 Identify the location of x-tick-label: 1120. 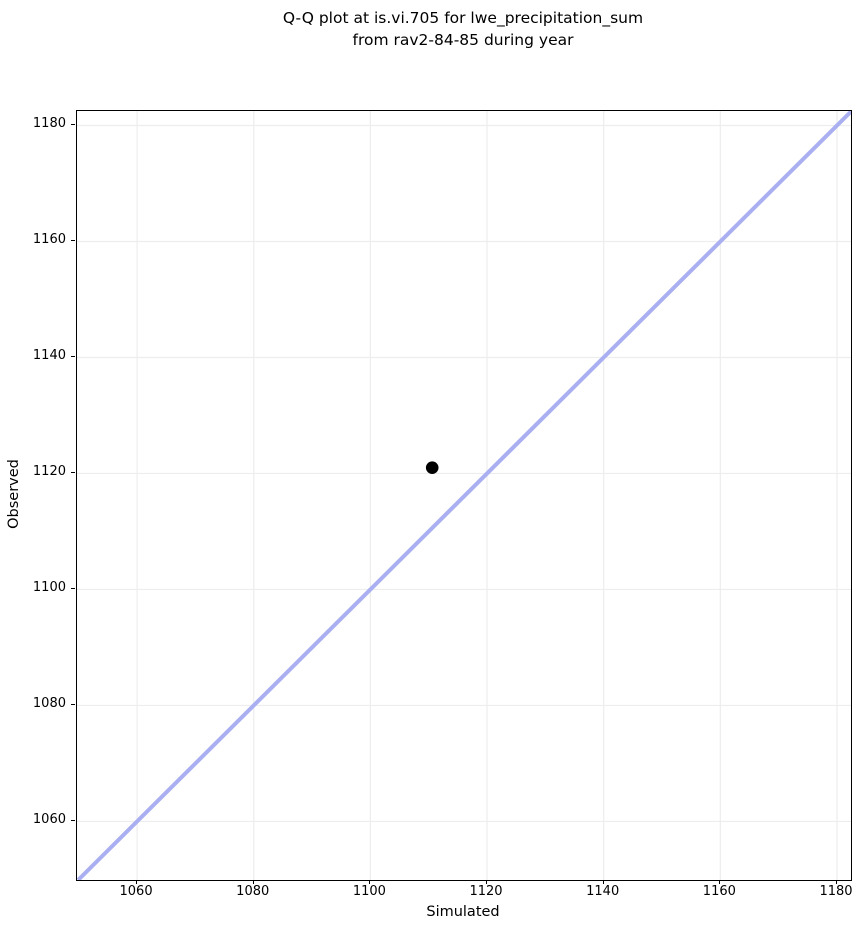
(486, 891).